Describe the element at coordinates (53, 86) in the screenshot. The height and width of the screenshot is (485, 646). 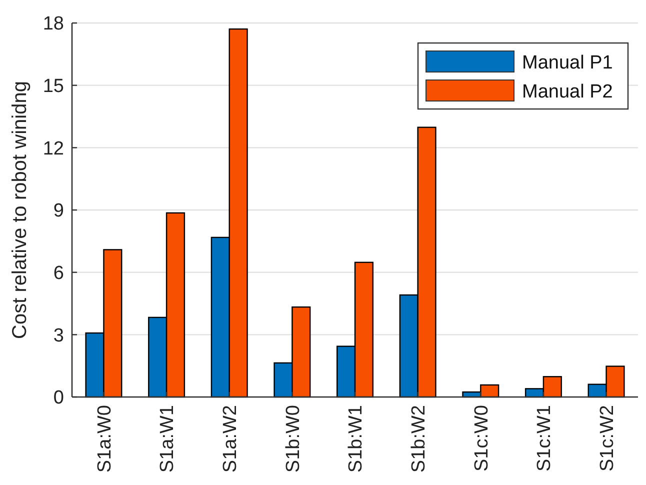
I see `y-tick-label: 15` at that location.